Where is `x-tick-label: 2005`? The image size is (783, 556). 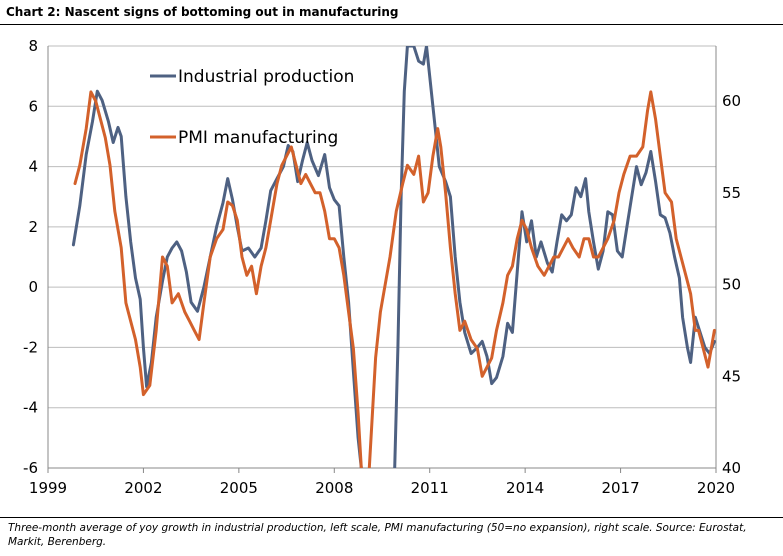 x-tick-label: 2005 is located at coordinates (239, 488).